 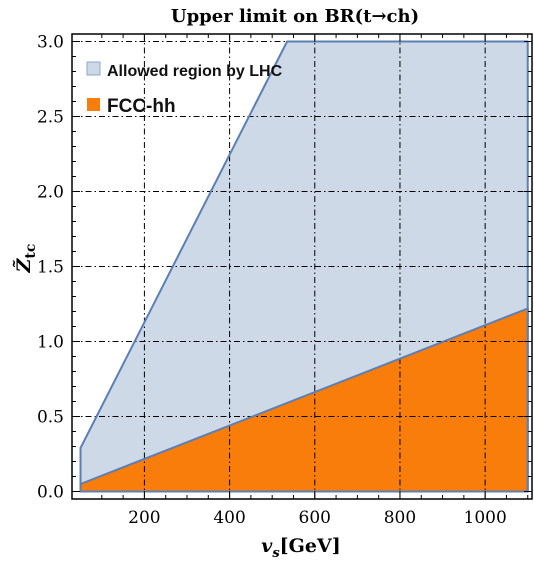 I want to click on x-axis-label: vs[GeV], so click(x=300, y=548).